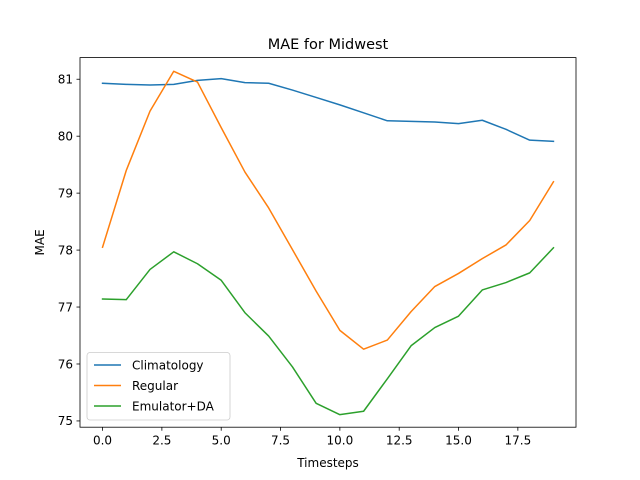 The image size is (640, 480). I want to click on x-tick-label: 5.0, so click(221, 441).